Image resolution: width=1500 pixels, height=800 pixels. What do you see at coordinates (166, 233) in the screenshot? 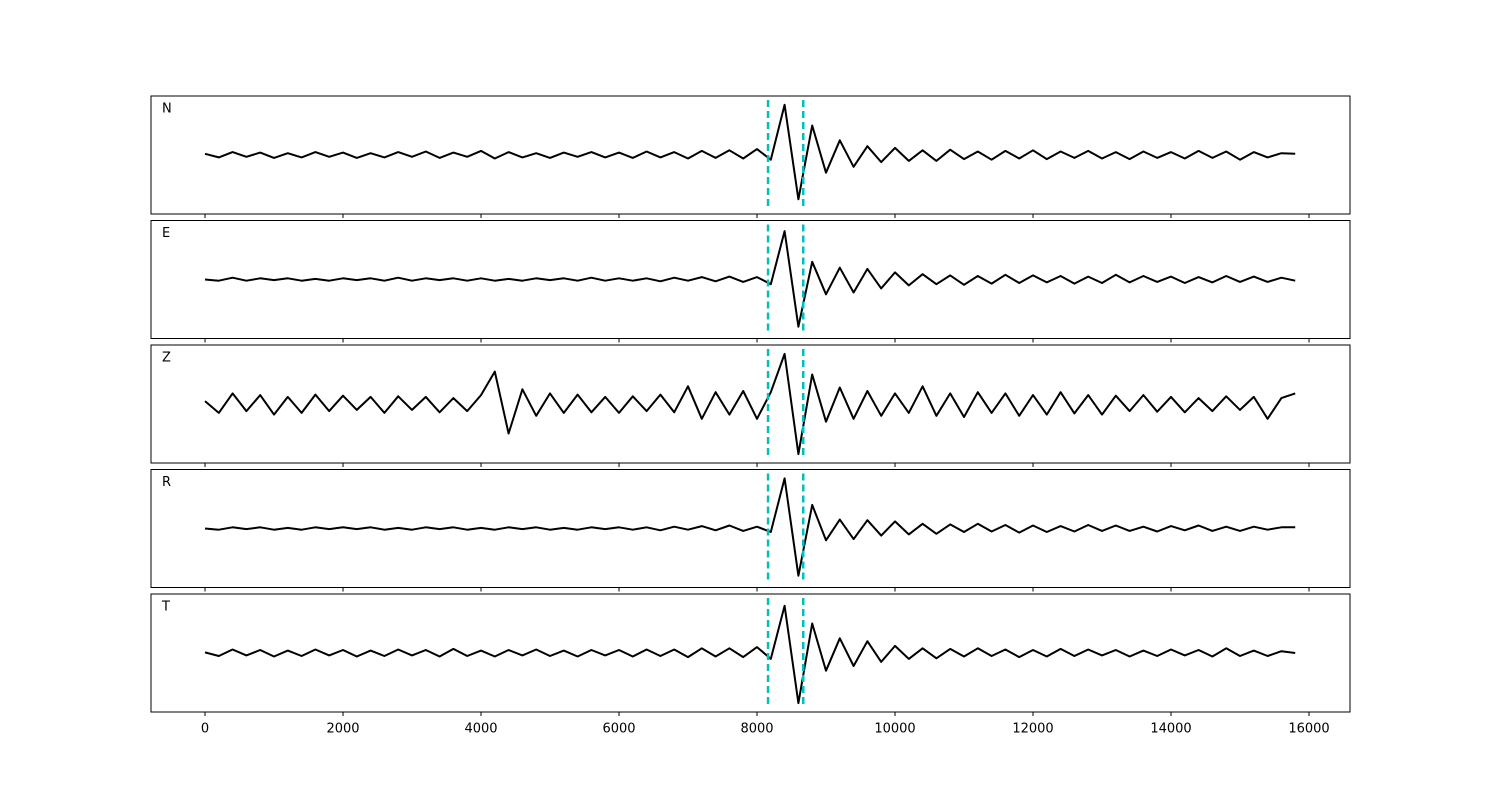
I see `panel-label: E` at bounding box center [166, 233].